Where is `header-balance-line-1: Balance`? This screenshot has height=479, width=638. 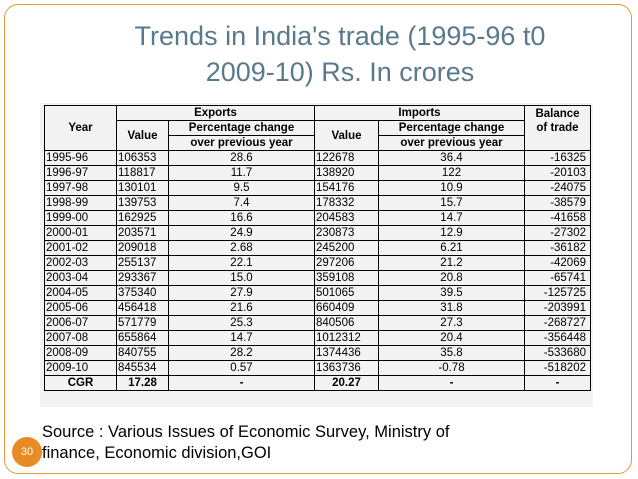
header-balance-line-1: Balance is located at coordinates (557, 114).